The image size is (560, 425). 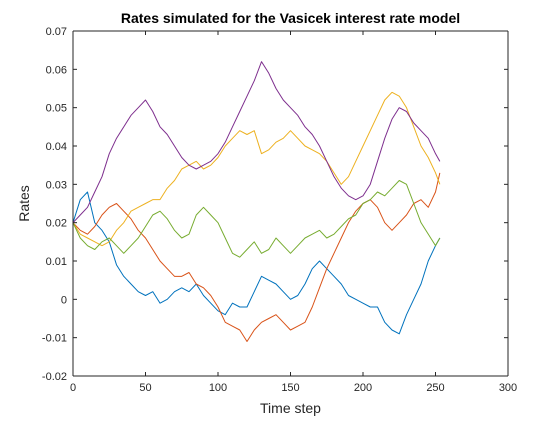 I want to click on x-tick-label: 300, so click(x=508, y=388).